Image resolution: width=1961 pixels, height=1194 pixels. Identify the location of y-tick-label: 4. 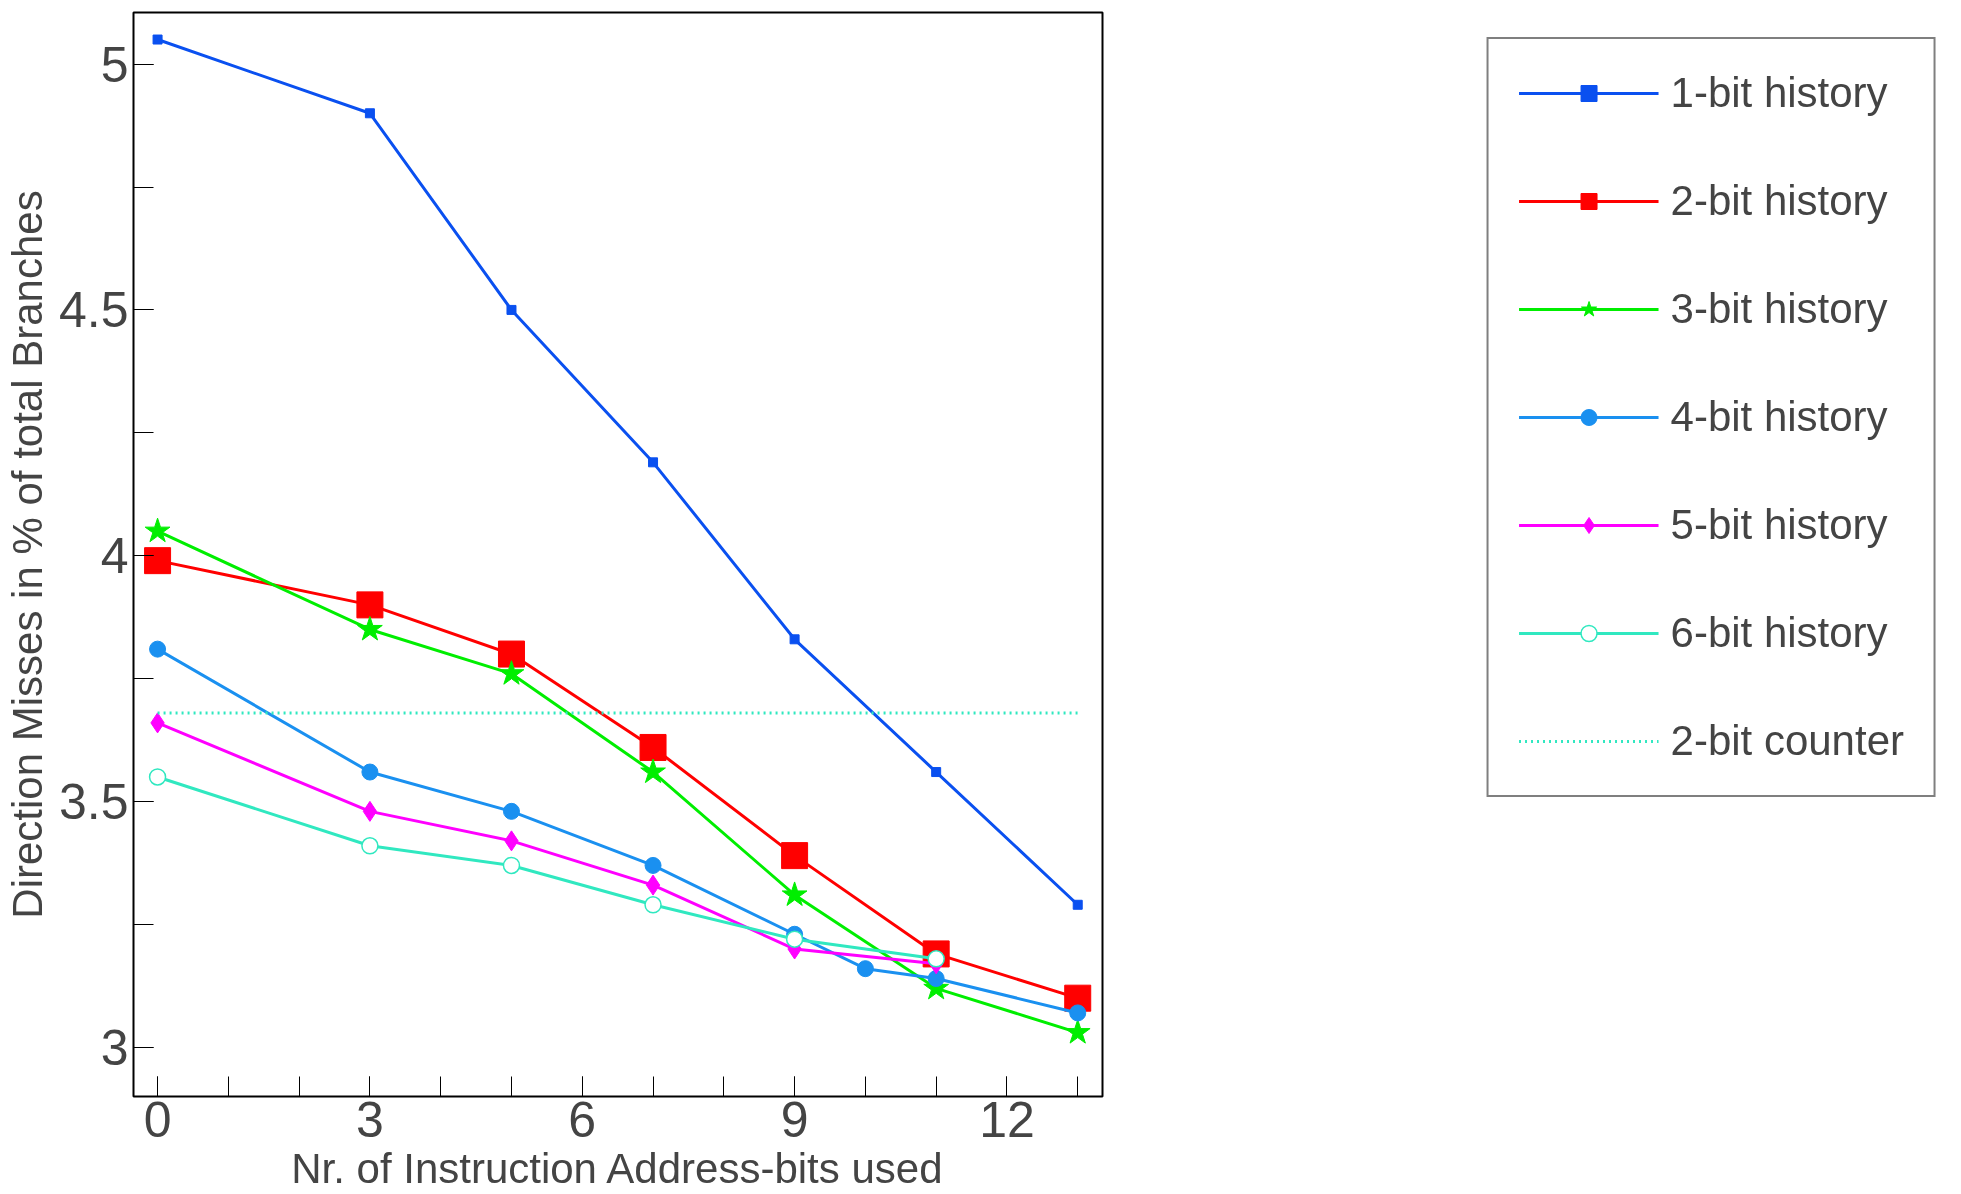
(114, 556).